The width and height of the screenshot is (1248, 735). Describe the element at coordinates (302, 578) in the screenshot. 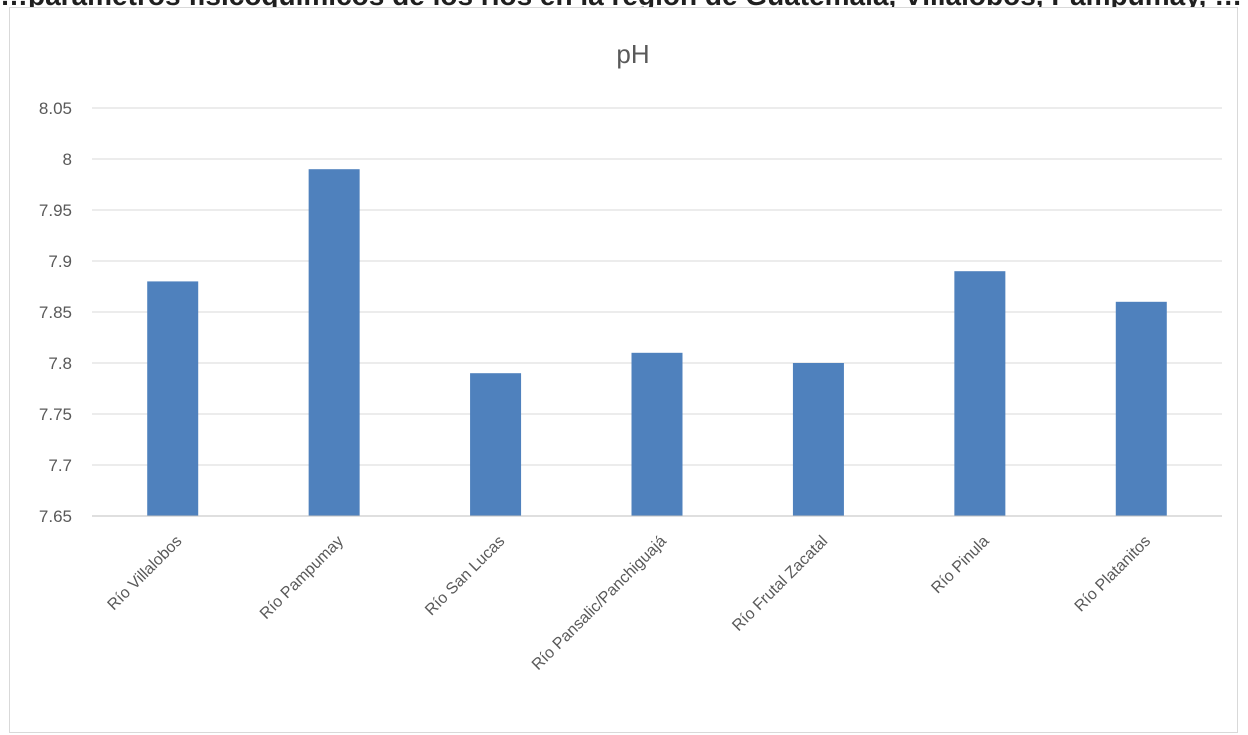

I see `x-category-label: Río Pampumay` at that location.